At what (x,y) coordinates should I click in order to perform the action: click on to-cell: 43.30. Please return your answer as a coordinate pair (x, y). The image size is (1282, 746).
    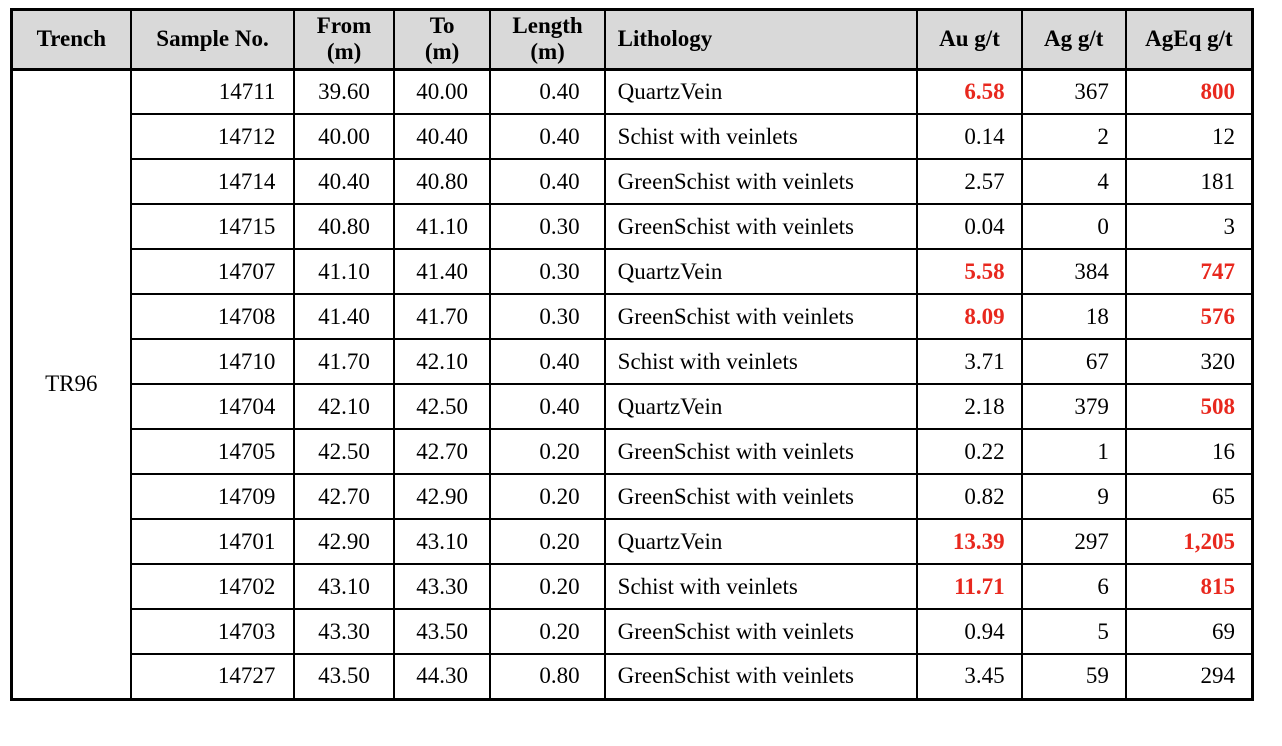
    Looking at the image, I should click on (442, 587).